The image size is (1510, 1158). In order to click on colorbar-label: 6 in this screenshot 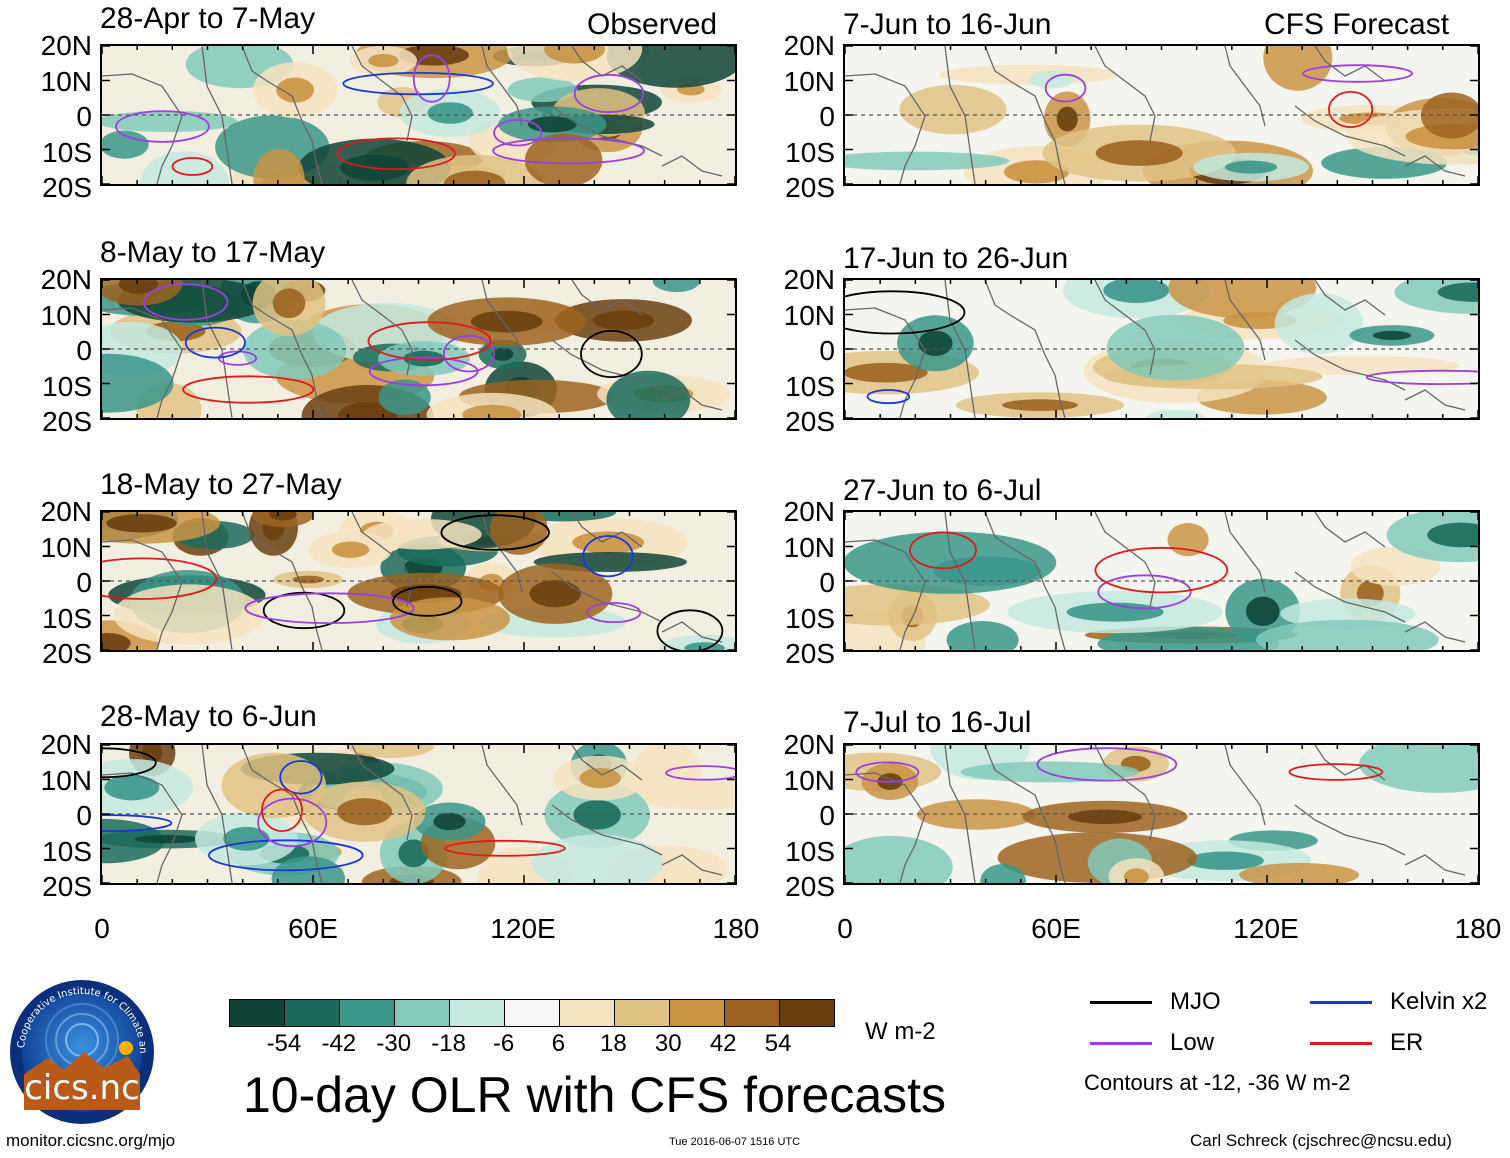, I will do `click(558, 1043)`.